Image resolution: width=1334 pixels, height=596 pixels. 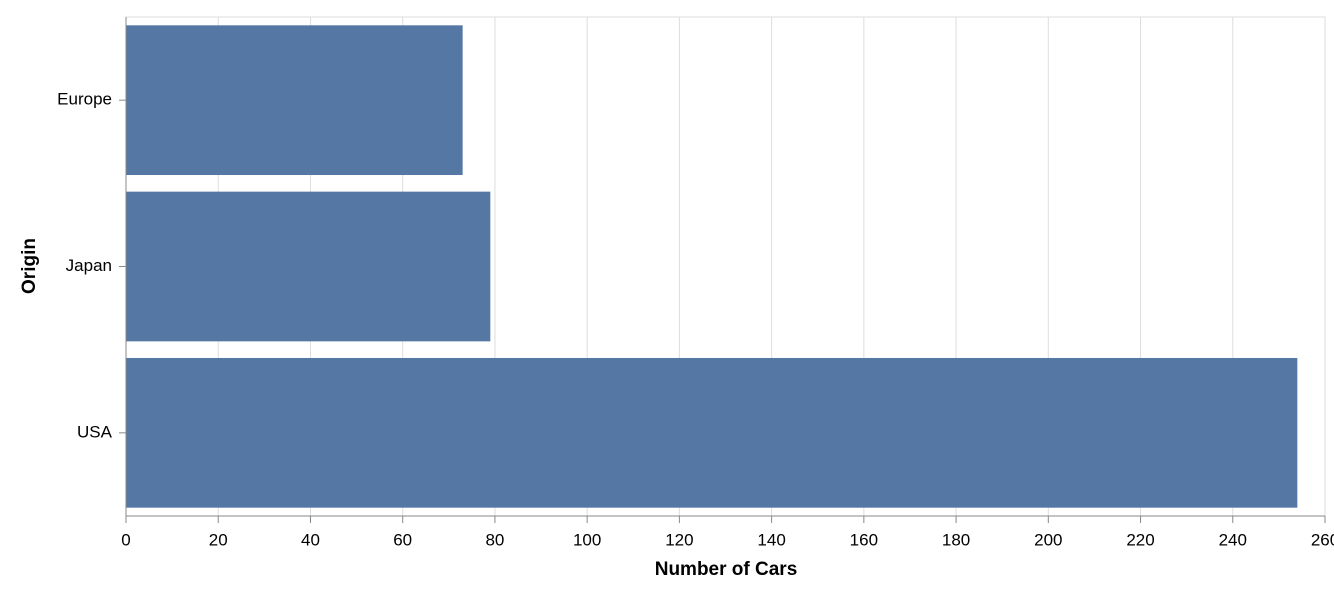 I want to click on x-tick-label: 240, so click(x=1233, y=539).